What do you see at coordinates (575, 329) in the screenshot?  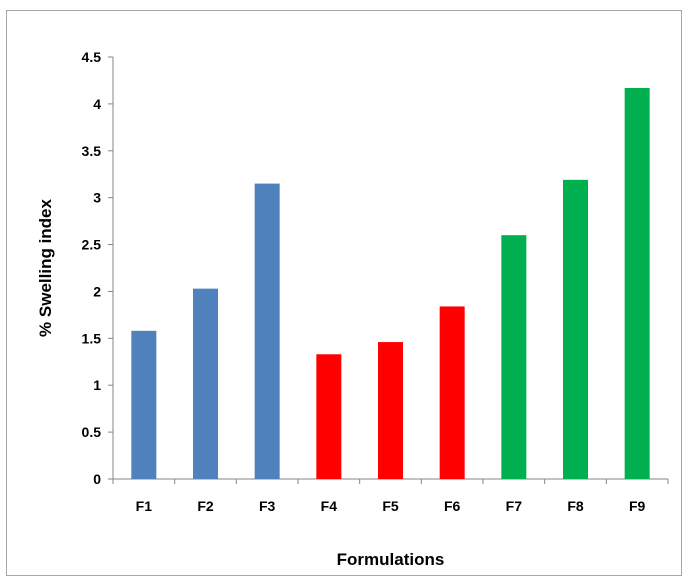 I see `bar-f8` at bounding box center [575, 329].